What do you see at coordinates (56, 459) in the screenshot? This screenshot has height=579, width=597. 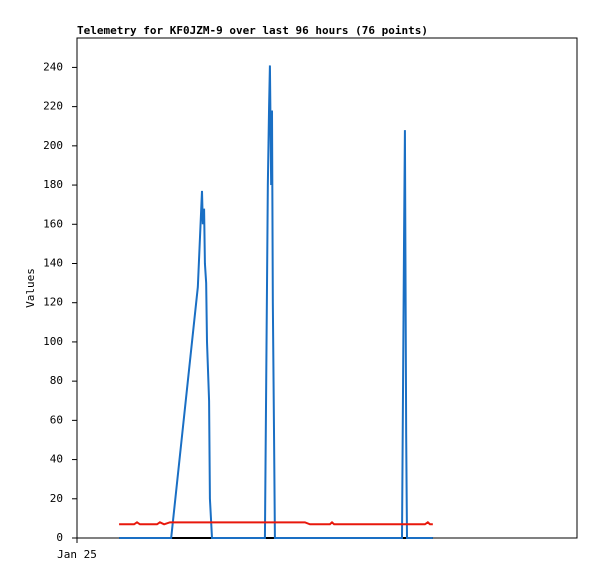 I see `y-tick-label: 40` at bounding box center [56, 459].